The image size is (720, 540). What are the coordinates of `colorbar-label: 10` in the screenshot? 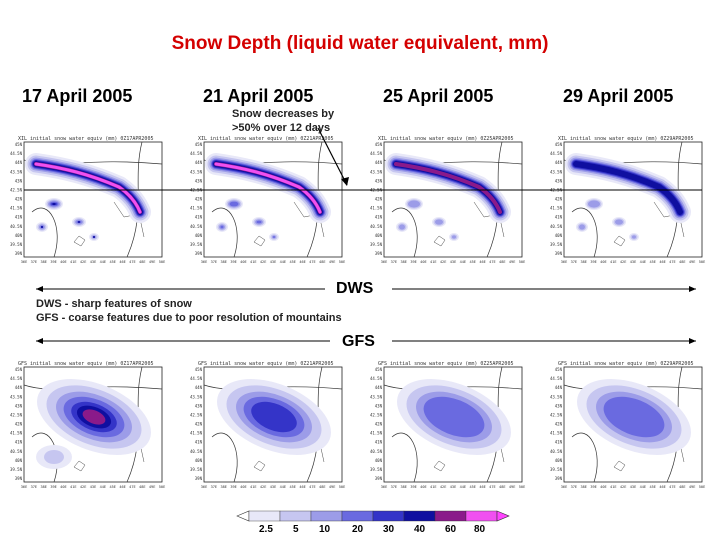 It's located at (325, 529).